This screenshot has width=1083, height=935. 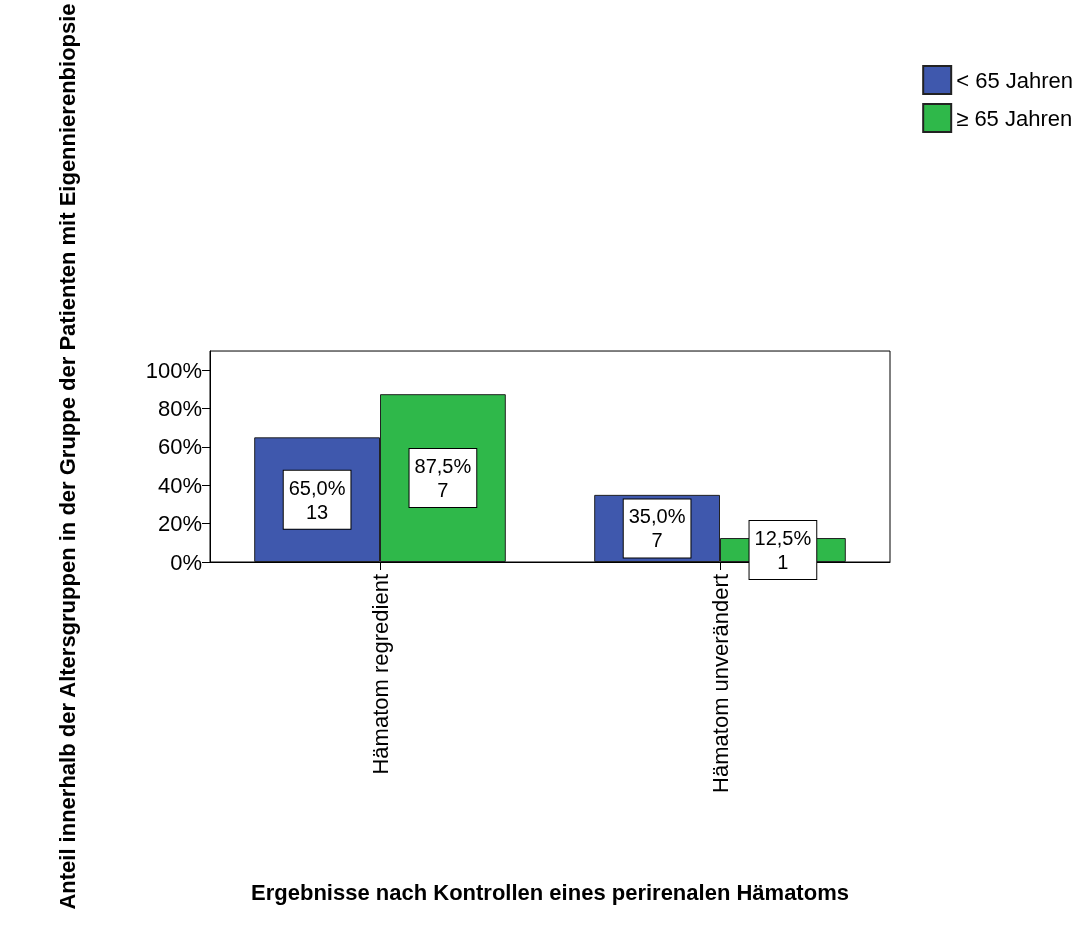 I want to click on data-label: 12,5% 1, so click(x=783, y=550).